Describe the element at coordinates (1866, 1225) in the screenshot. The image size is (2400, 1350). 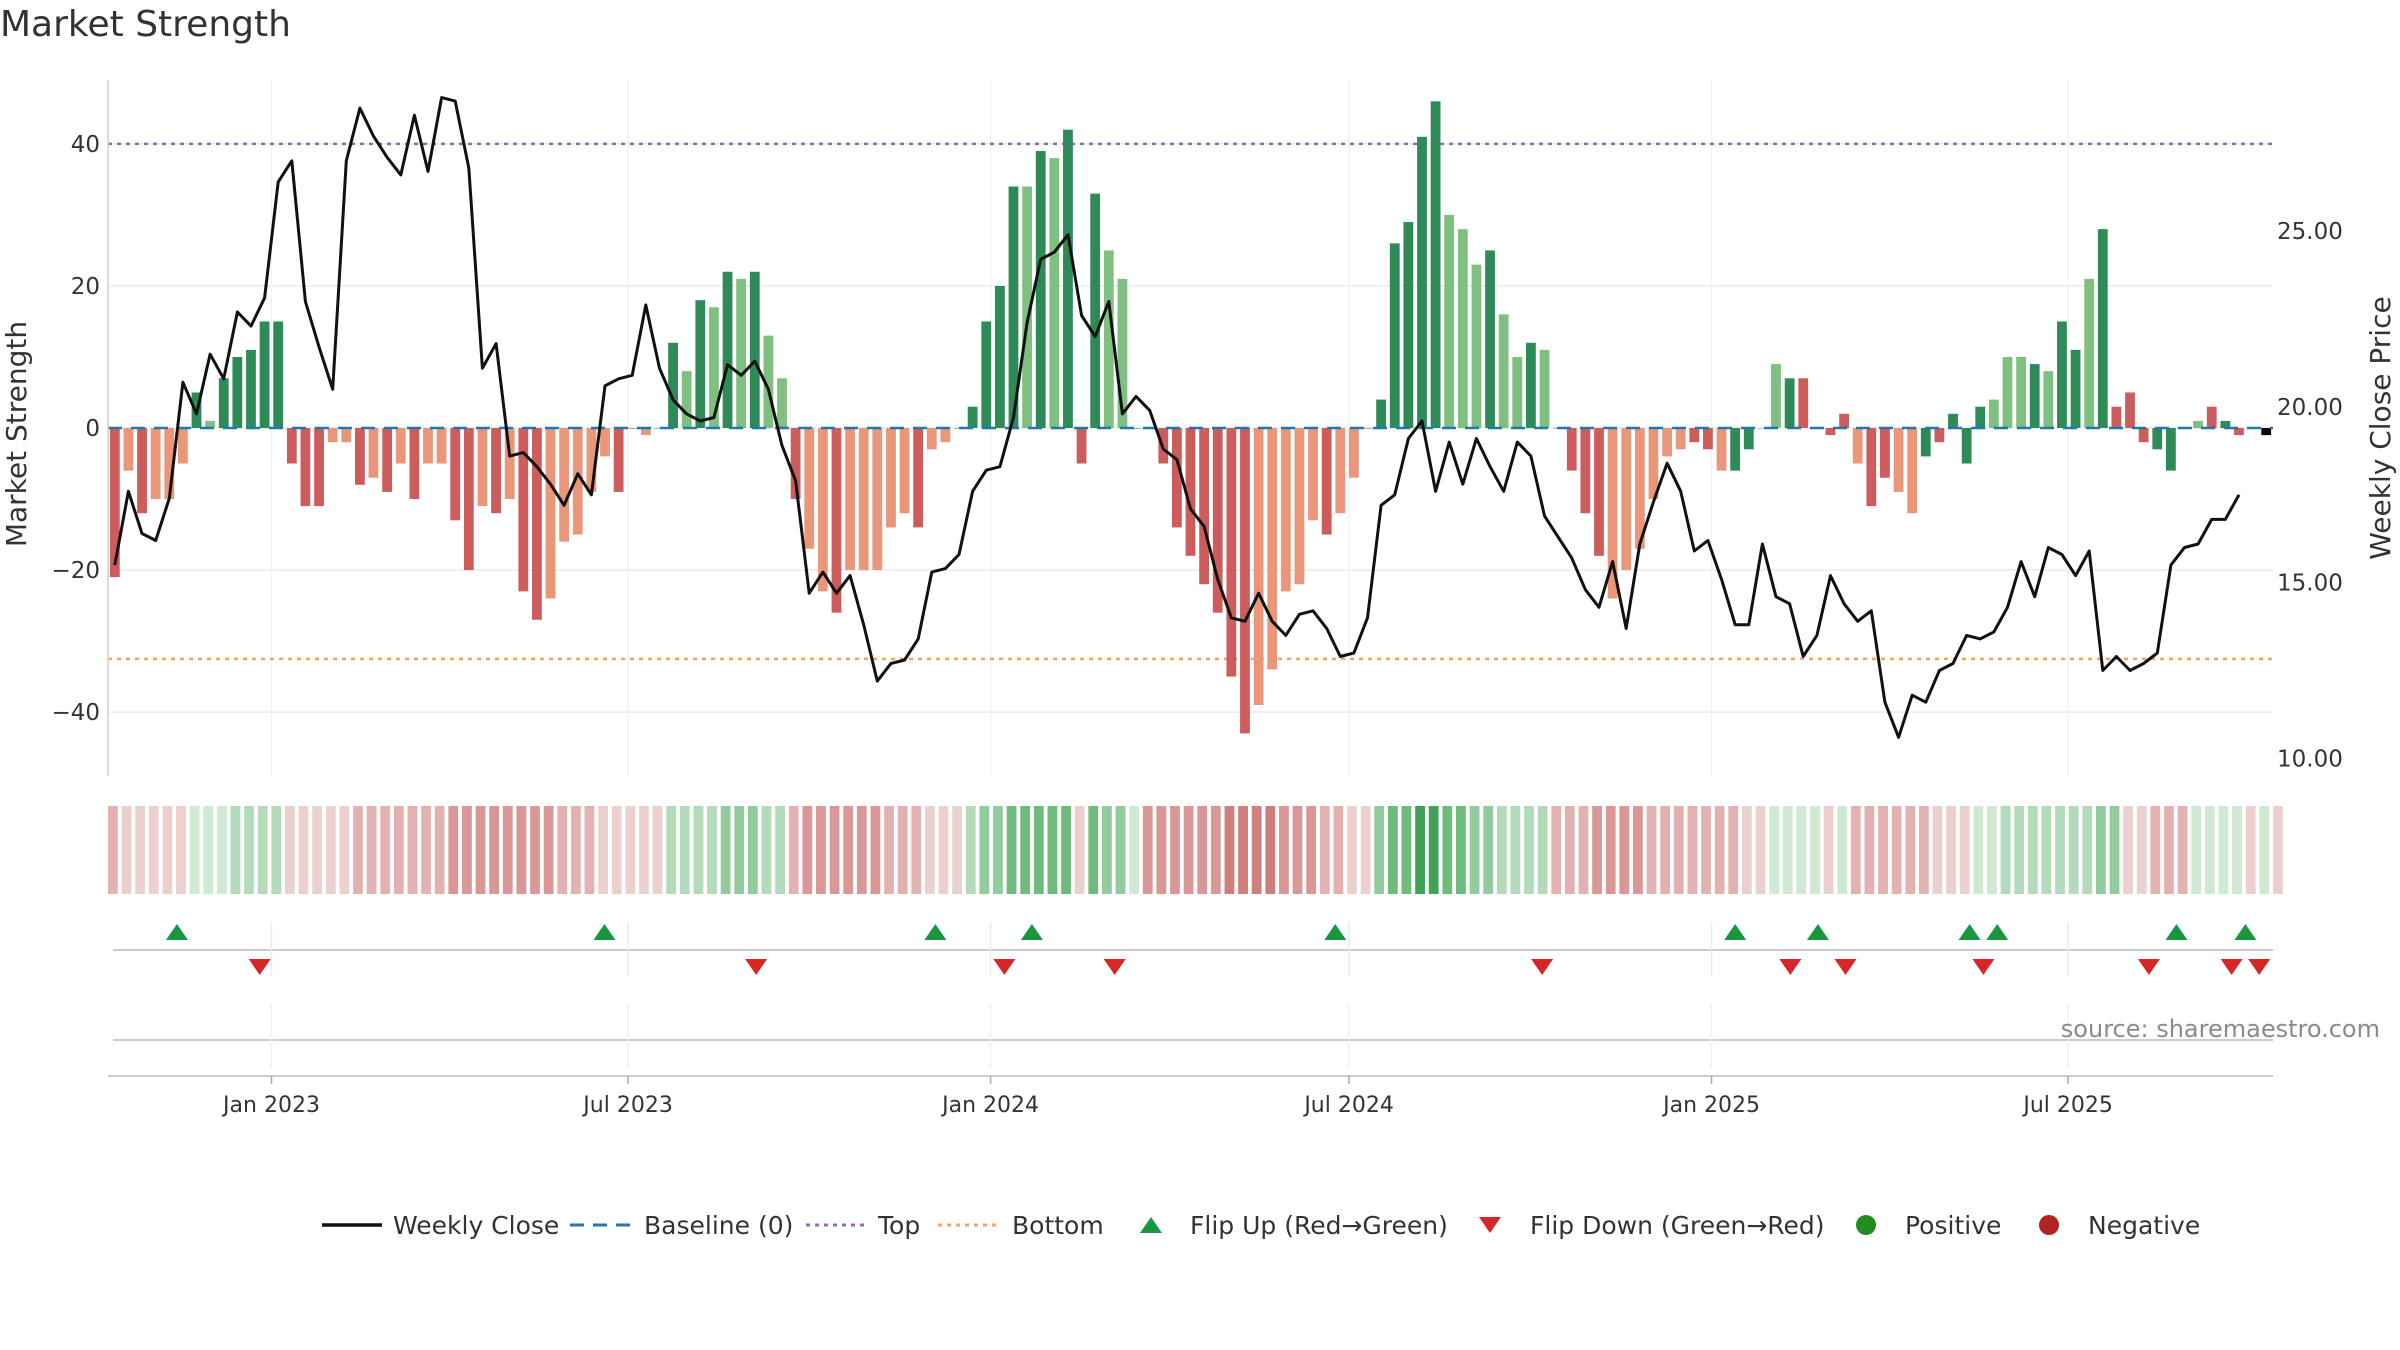
I see `legend-positive-swatch` at that location.